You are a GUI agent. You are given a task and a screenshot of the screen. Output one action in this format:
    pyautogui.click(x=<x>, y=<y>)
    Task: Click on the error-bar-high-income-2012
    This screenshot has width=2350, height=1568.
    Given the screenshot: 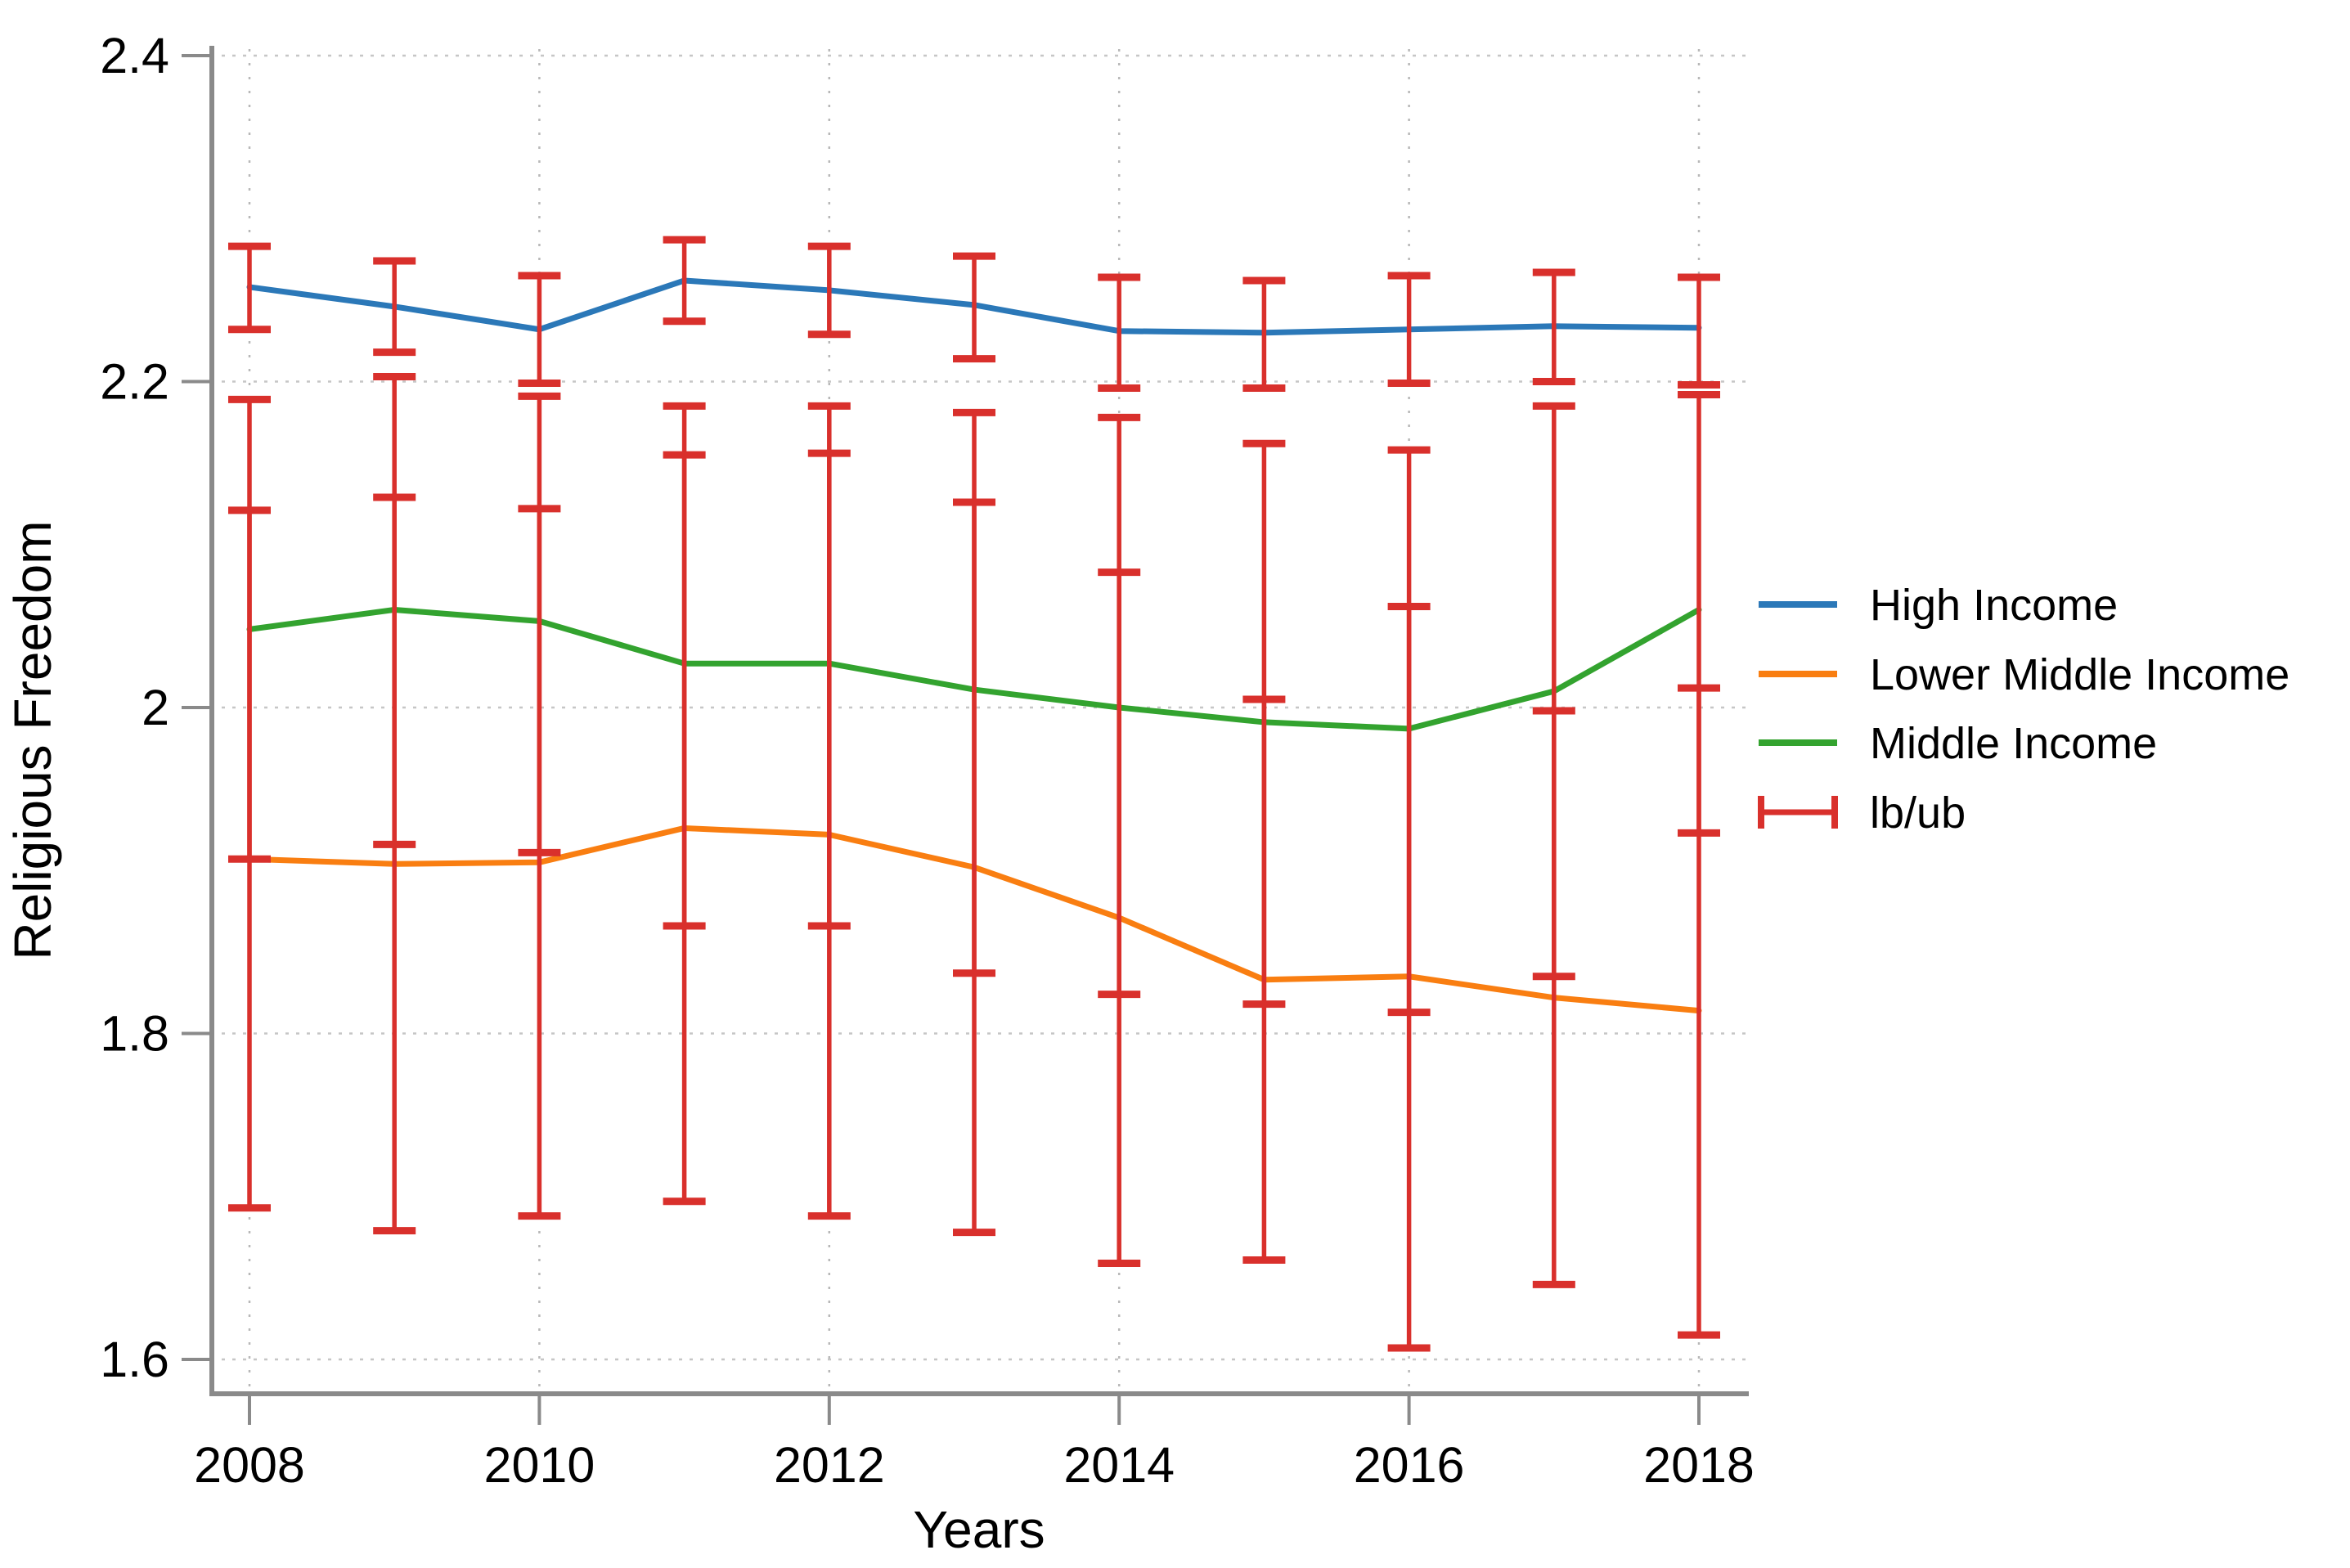 What is the action you would take?
    pyautogui.click(x=829, y=290)
    